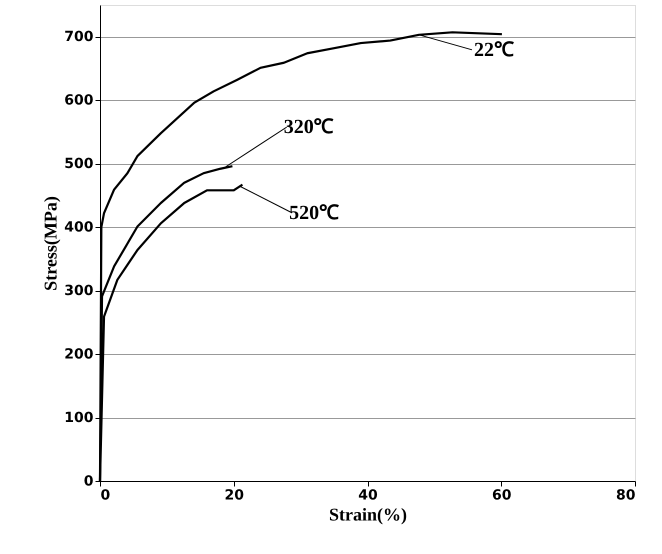 This screenshot has height=554, width=662. Describe the element at coordinates (89, 482) in the screenshot. I see `y-tick-label: 0` at that location.